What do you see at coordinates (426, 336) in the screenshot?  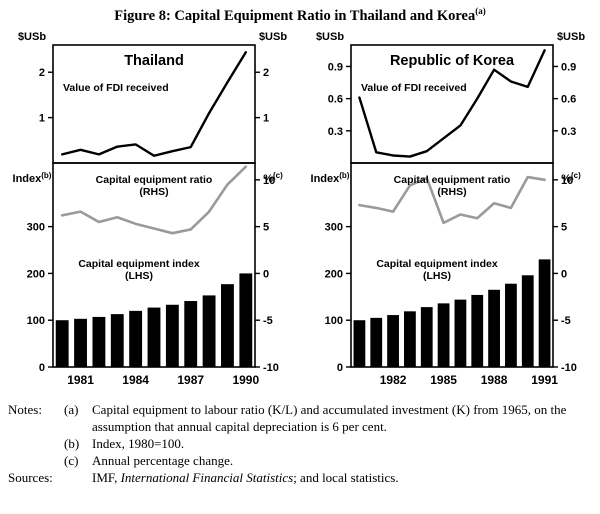 I see `korea-index-bar-1984` at bounding box center [426, 336].